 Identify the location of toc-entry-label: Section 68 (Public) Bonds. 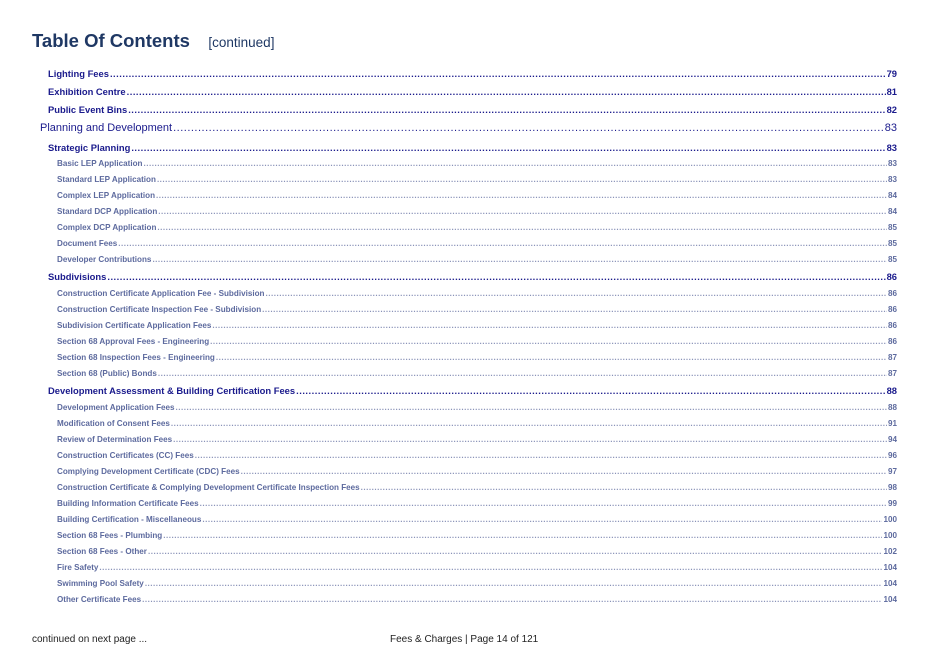
(107, 373).